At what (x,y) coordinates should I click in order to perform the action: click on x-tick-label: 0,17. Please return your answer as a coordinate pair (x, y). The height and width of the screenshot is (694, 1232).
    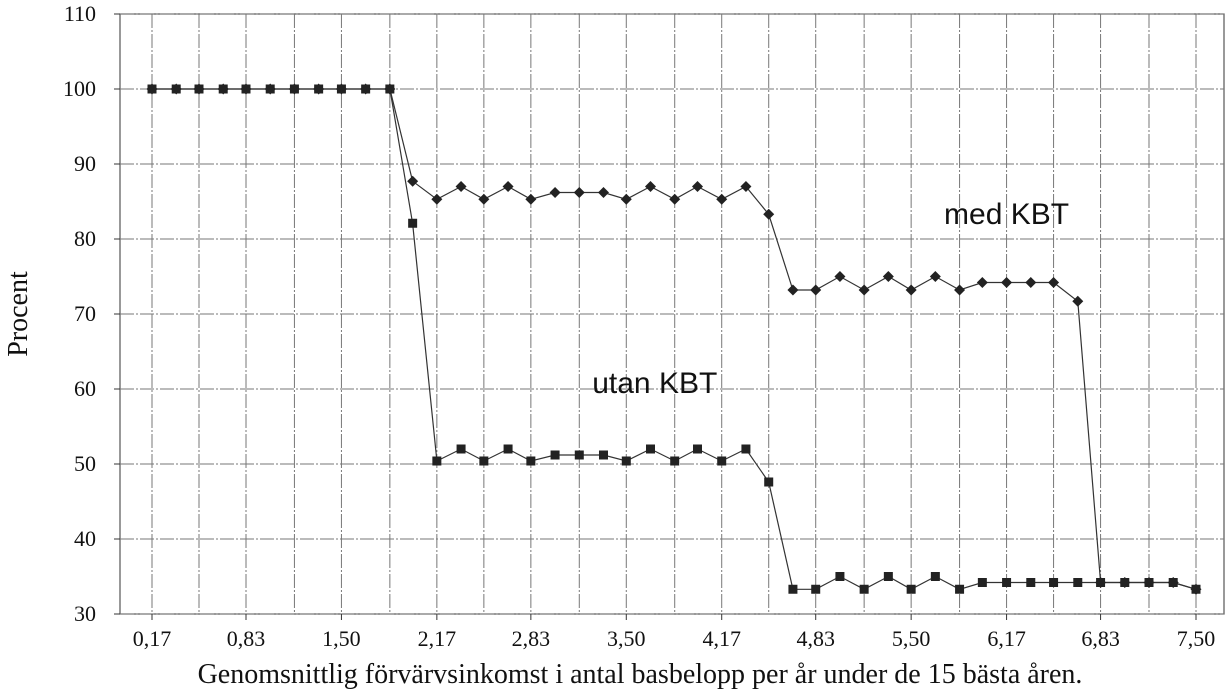
    Looking at the image, I should click on (152, 638).